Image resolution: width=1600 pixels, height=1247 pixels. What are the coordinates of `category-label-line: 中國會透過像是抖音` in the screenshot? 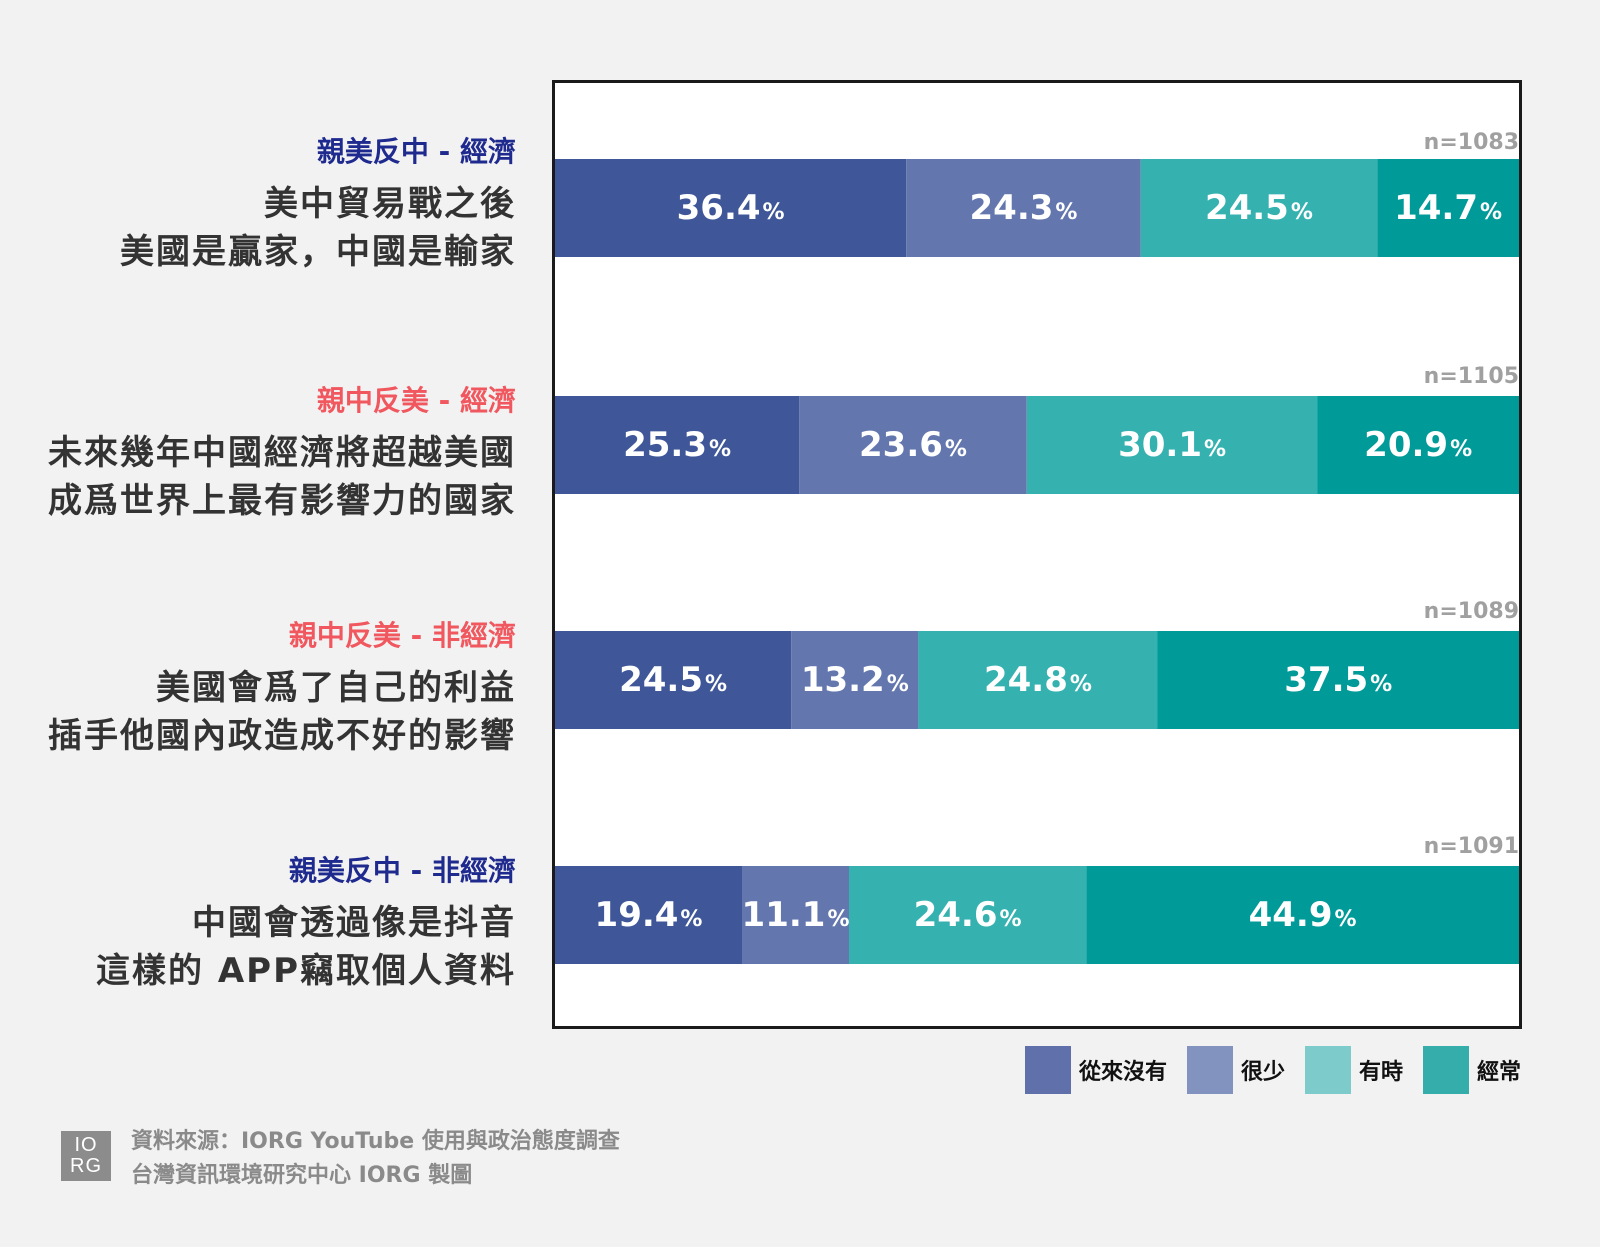 It's located at (354, 923).